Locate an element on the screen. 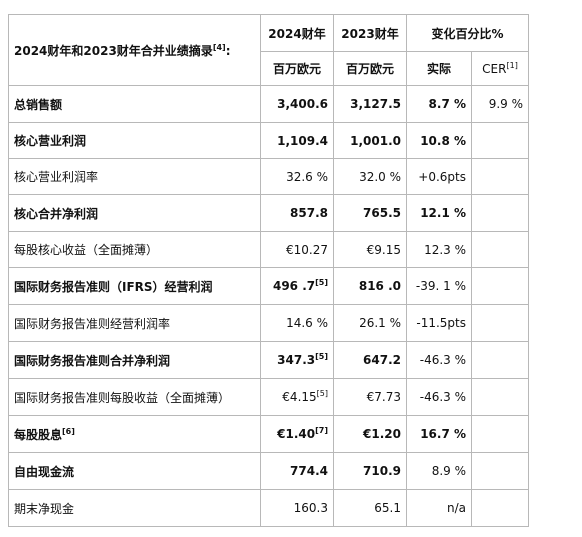  row-label: 期末净现金 is located at coordinates (44, 508).